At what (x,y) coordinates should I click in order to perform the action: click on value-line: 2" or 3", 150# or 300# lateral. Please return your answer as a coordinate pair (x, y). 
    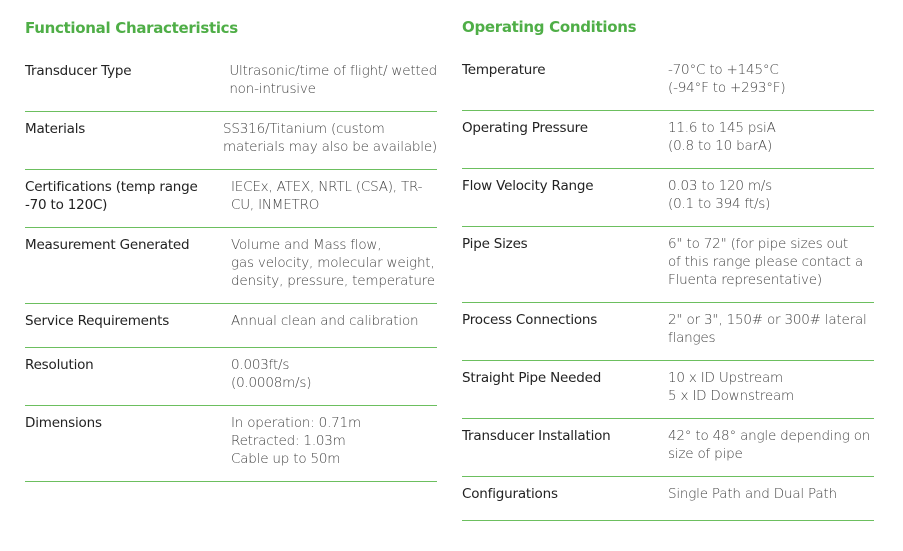
    Looking at the image, I should click on (767, 320).